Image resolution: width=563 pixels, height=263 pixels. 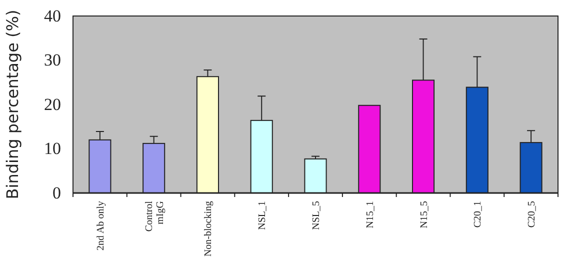 I want to click on x-tick-label: N15_1, so click(x=370, y=214).